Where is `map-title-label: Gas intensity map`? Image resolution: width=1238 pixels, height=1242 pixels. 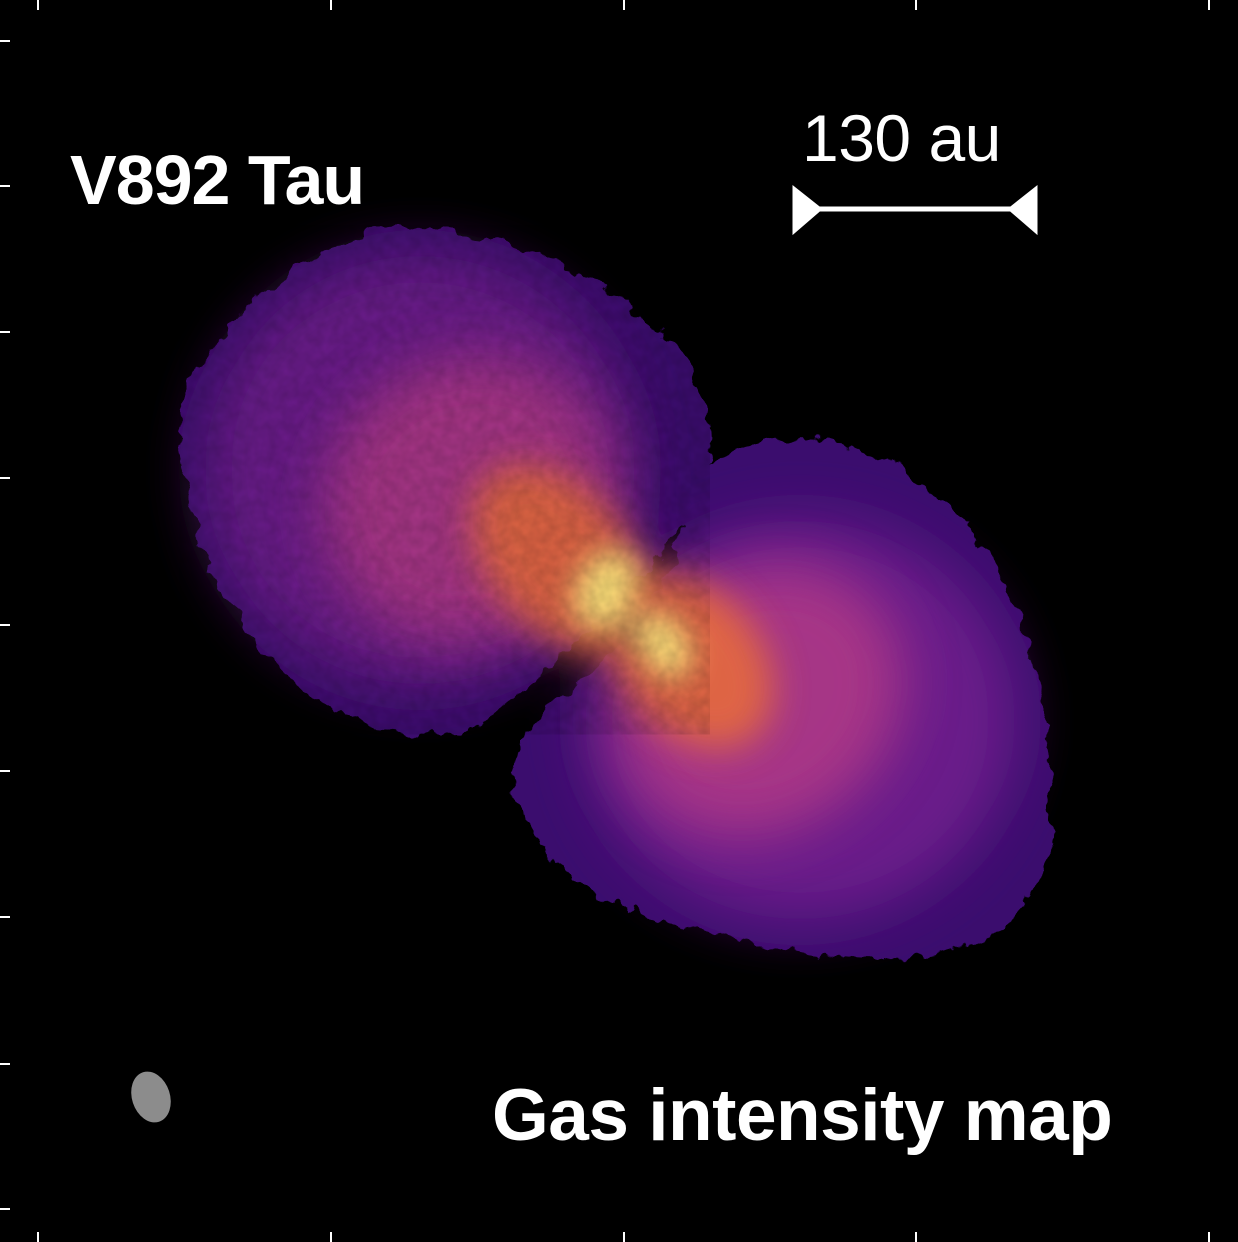 map-title-label: Gas intensity map is located at coordinates (802, 1115).